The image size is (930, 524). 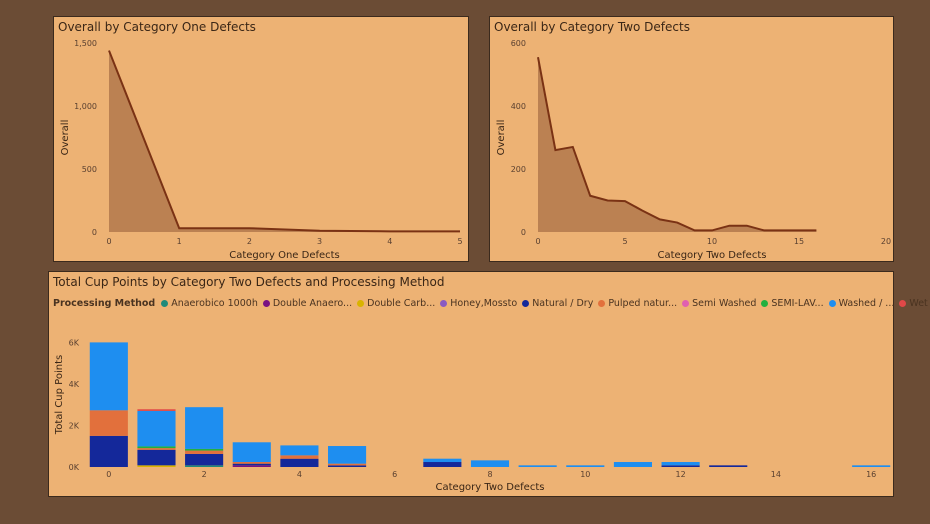 What do you see at coordinates (394, 474) in the screenshot?
I see `x-tick-label: 6` at bounding box center [394, 474].